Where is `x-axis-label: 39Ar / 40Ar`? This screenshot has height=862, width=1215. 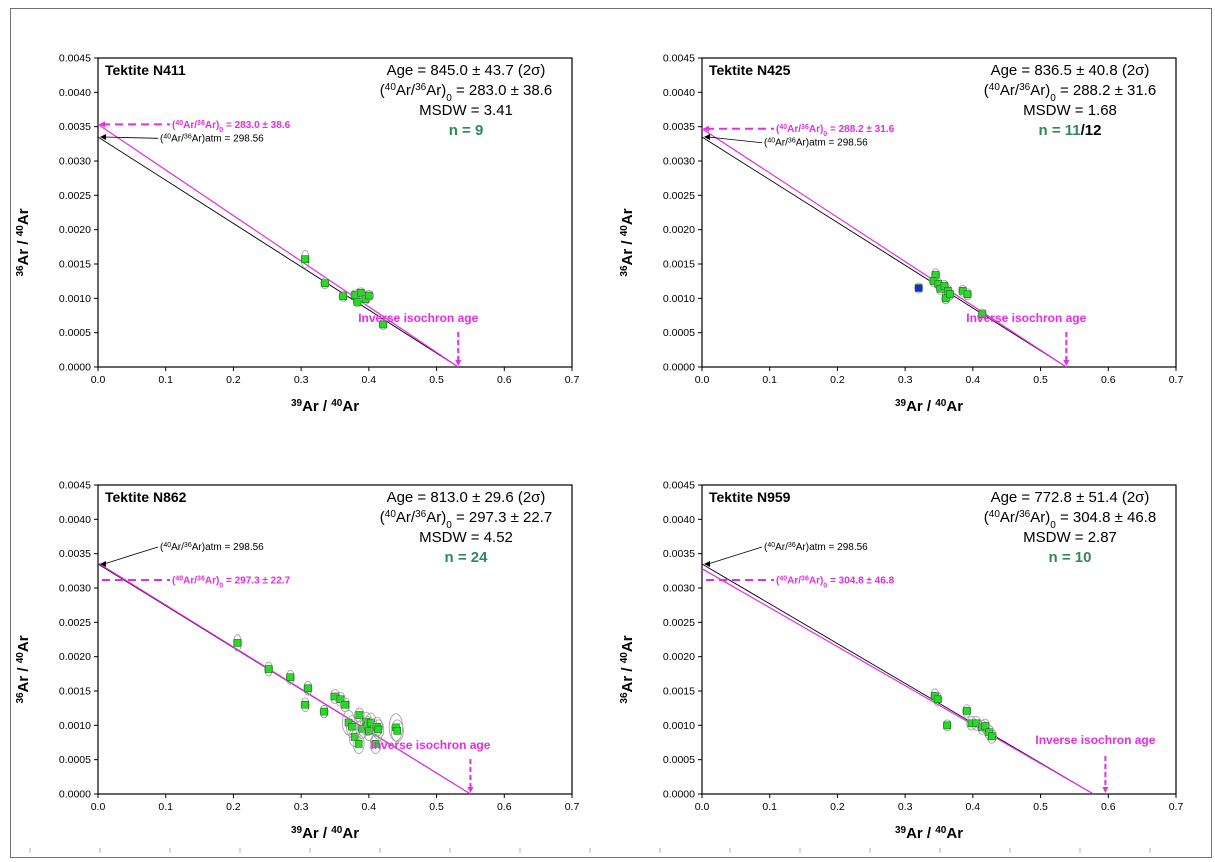 x-axis-label: 39Ar / 40Ar is located at coordinates (325, 407).